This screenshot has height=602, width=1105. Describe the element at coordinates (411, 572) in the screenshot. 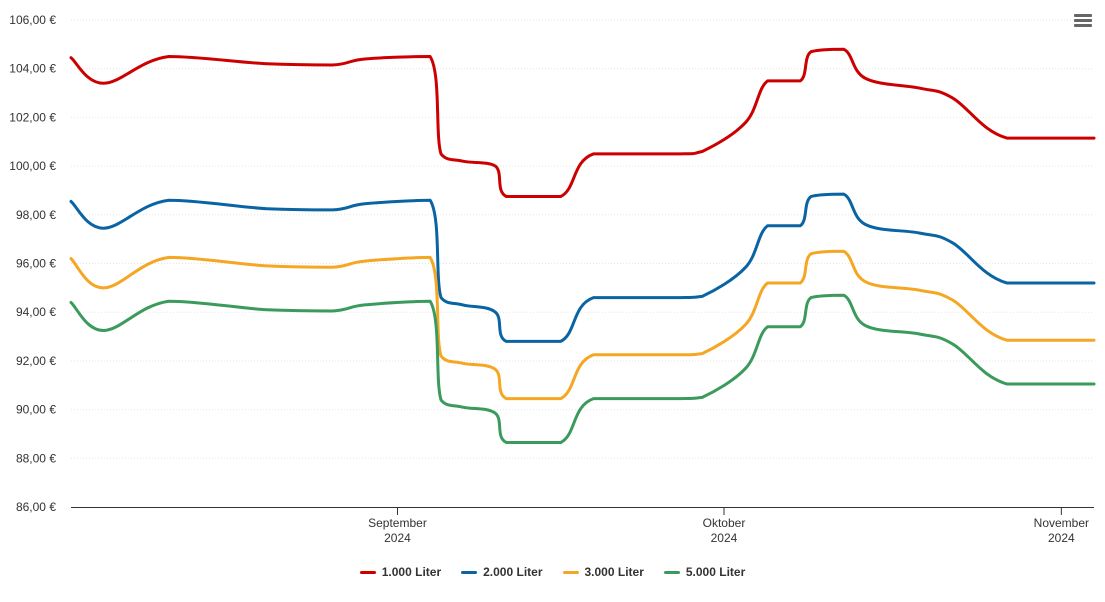

I see `legend-label: 1.000 Liter` at that location.